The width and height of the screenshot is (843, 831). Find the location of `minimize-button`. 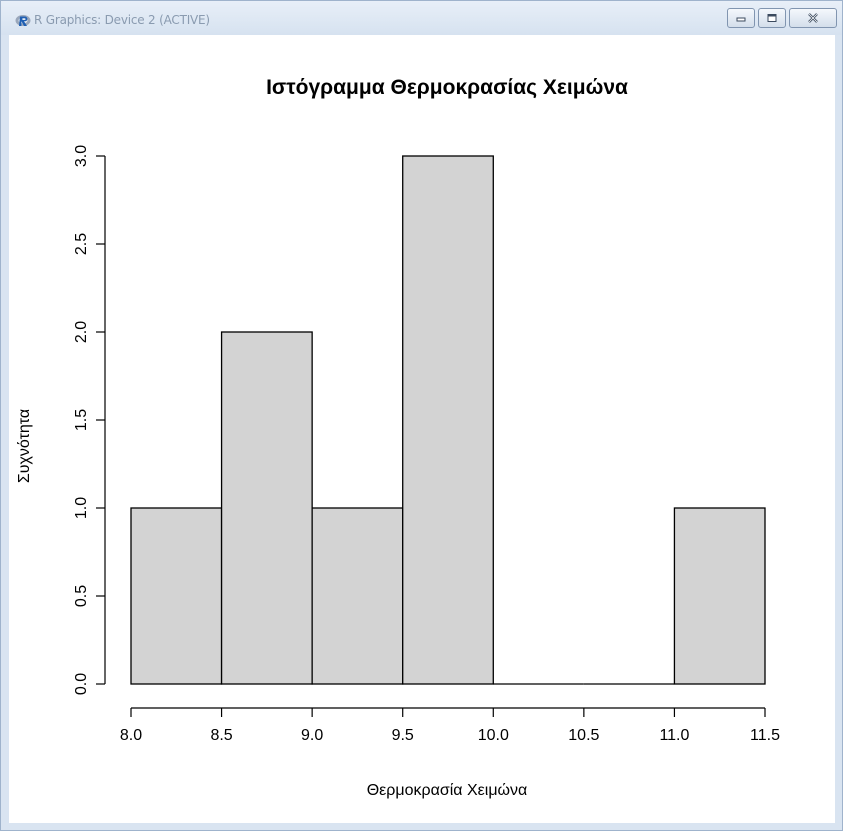

minimize-button is located at coordinates (741, 18).